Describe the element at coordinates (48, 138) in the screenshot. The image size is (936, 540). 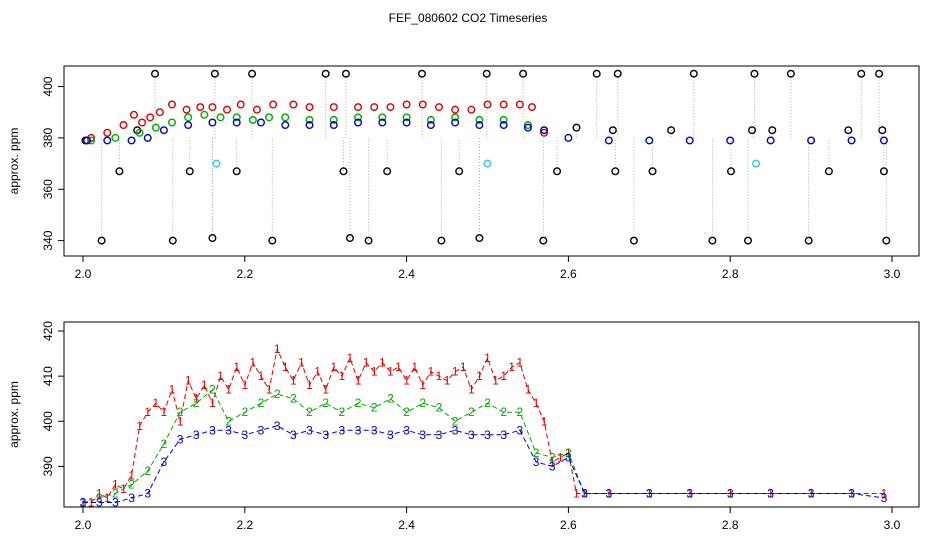
I see `y-tick-label: 380` at that location.